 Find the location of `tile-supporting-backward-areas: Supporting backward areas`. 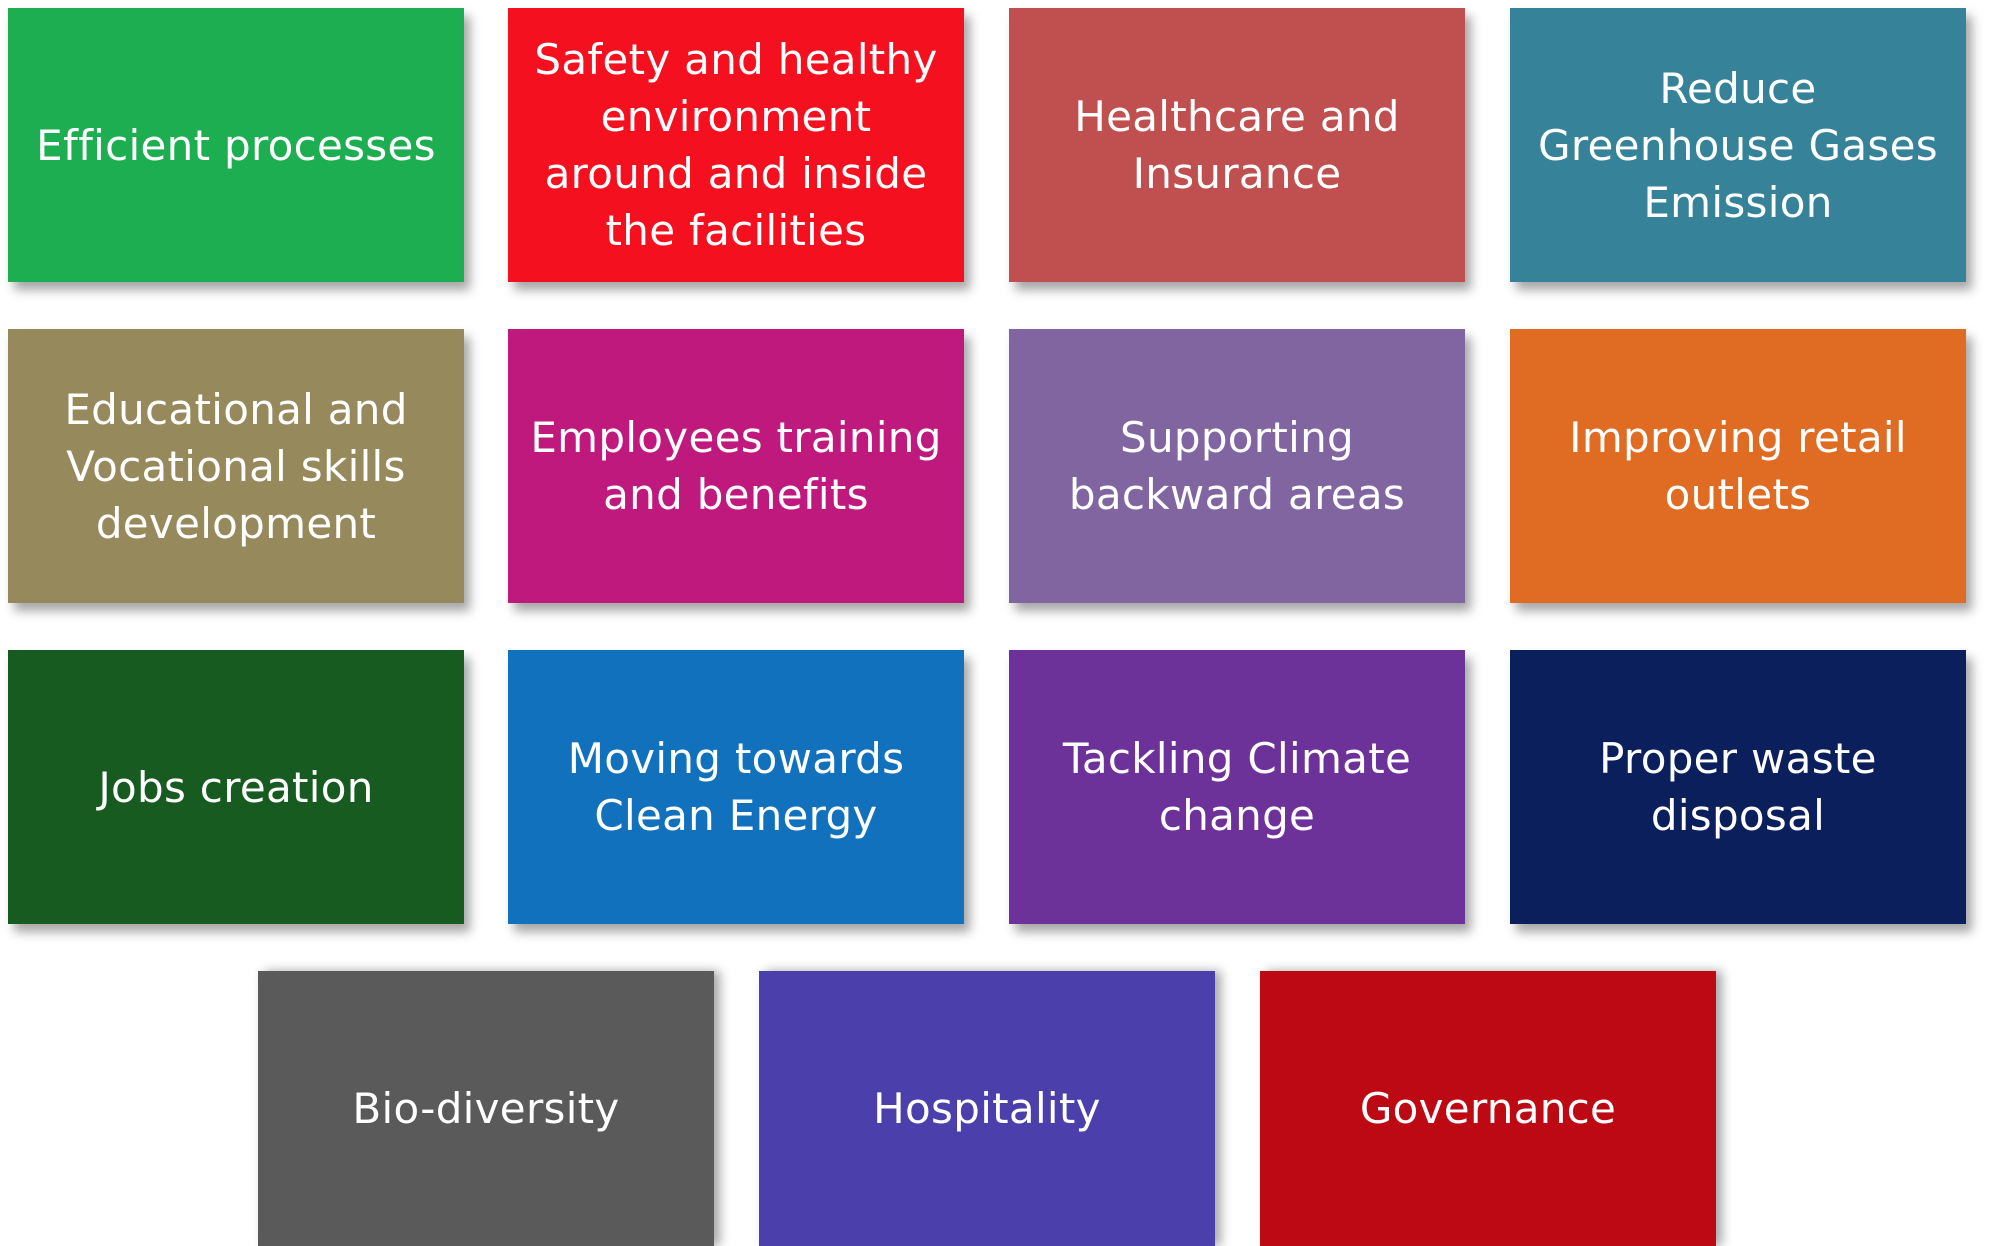

tile-supporting-backward-areas: Supporting backward areas is located at coordinates (1237, 466).